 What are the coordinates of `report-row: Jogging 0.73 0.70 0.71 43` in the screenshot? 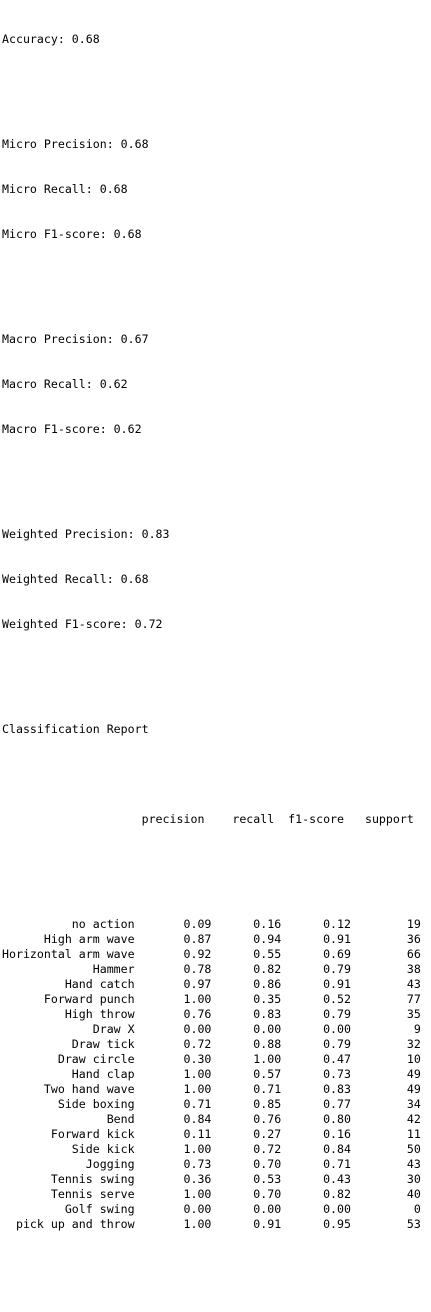 It's located at (211, 1164).